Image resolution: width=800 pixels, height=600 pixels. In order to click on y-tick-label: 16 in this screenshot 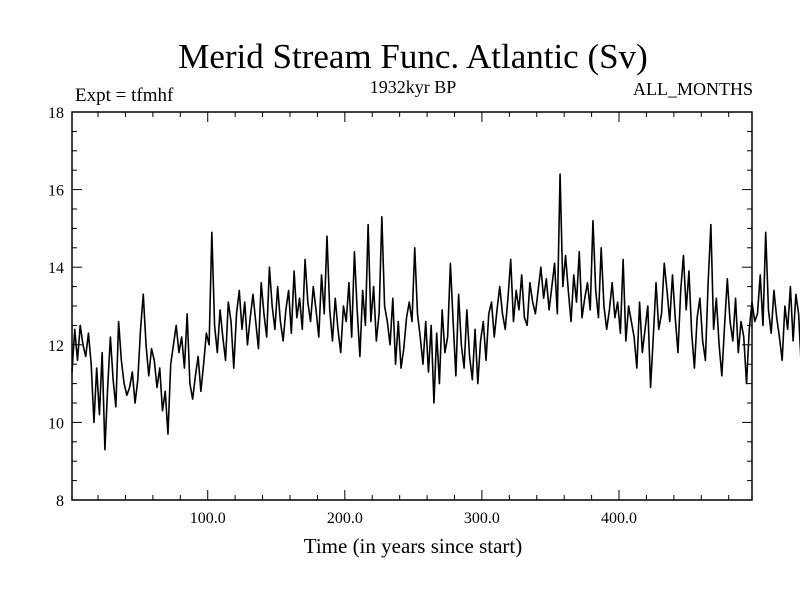, I will do `click(56, 191)`.